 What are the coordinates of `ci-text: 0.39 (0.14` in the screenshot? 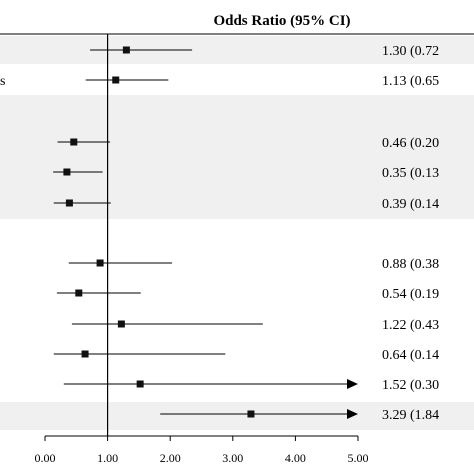 It's located at (410, 204).